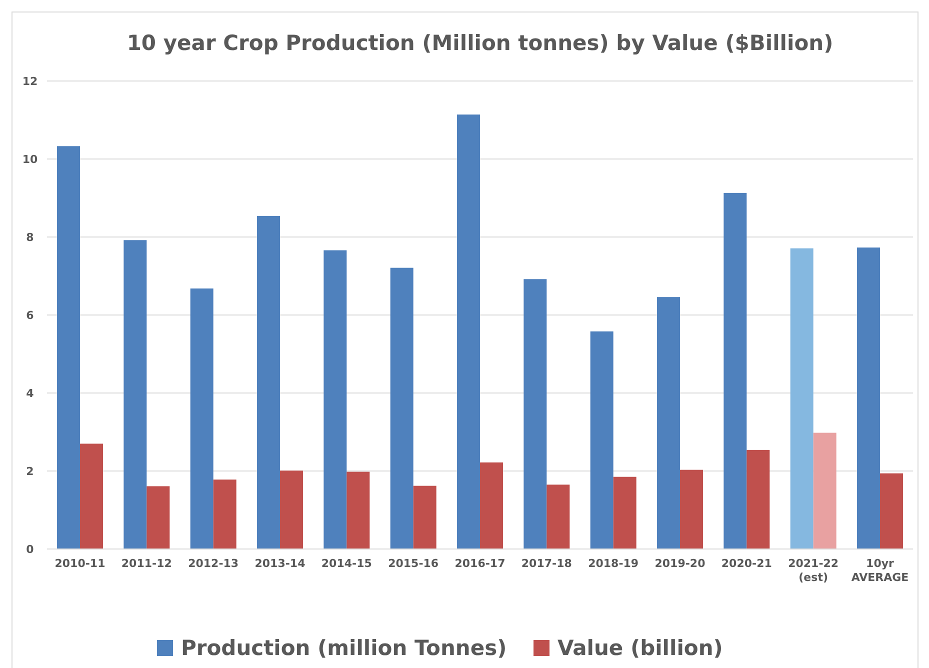 The image size is (929, 668). What do you see at coordinates (680, 563) in the screenshot?
I see `x-tick-label: 2019-20` at bounding box center [680, 563].